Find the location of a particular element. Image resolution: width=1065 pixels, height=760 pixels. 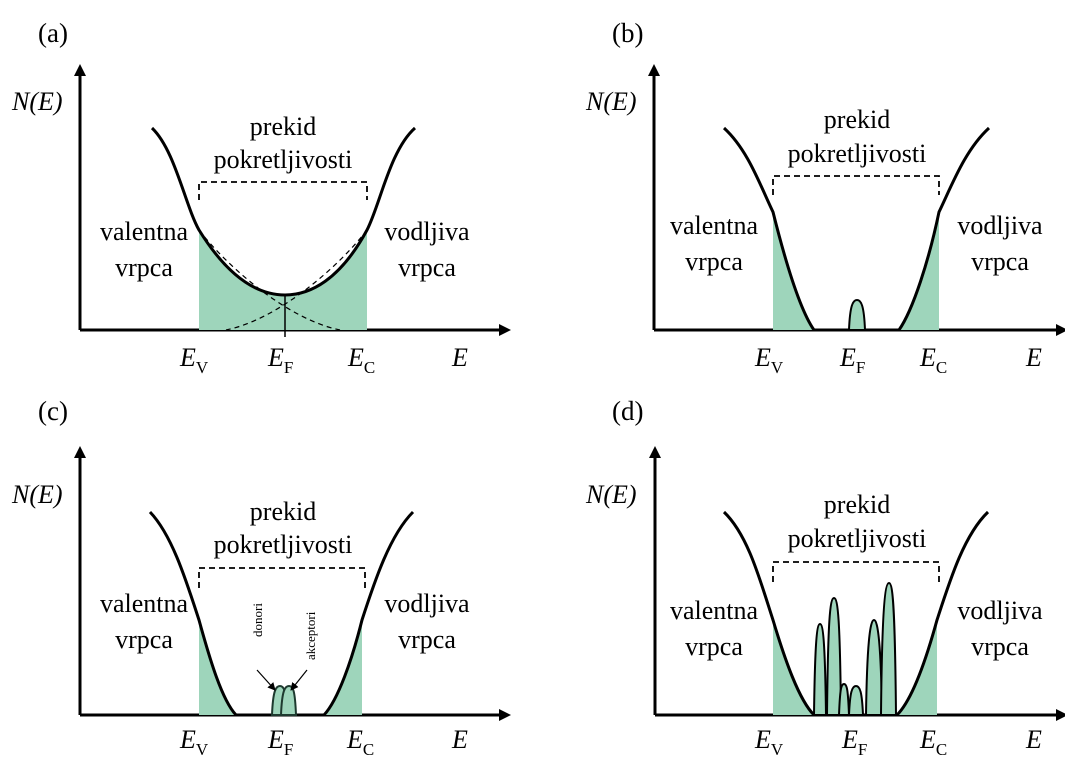

panel-tag: (b) is located at coordinates (627, 33).